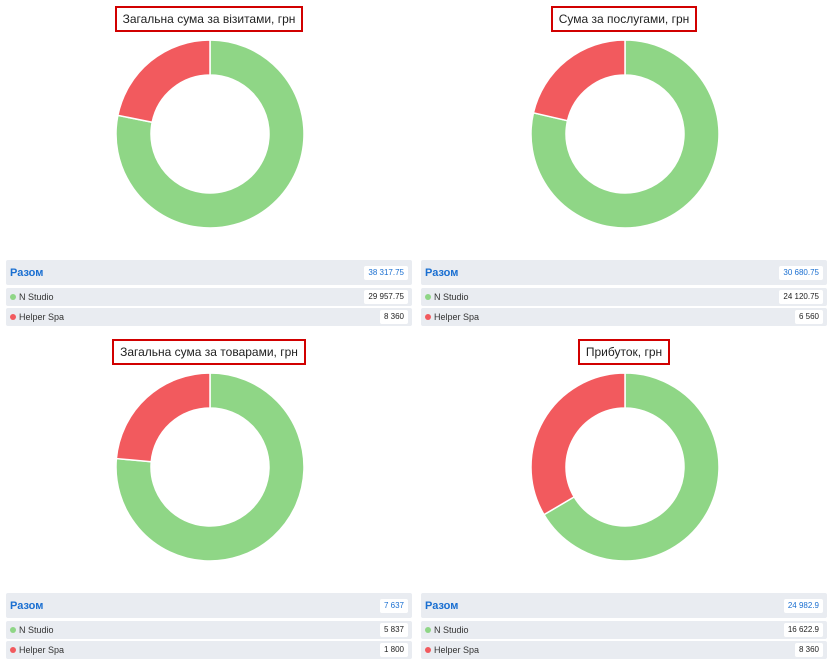 The width and height of the screenshot is (830, 665). I want to click on total-row: Разом 7 637, so click(209, 605).